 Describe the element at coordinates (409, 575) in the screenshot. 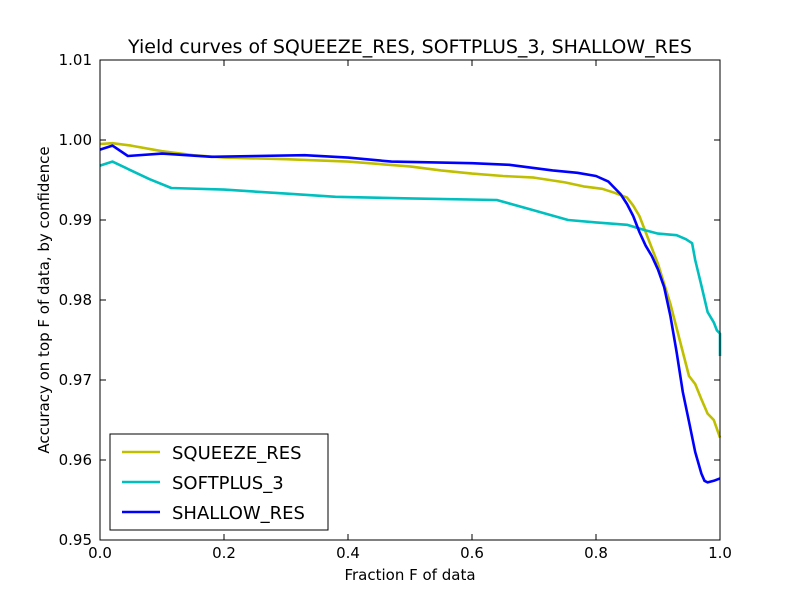

I see `x-axis-label: Fraction F of data` at that location.